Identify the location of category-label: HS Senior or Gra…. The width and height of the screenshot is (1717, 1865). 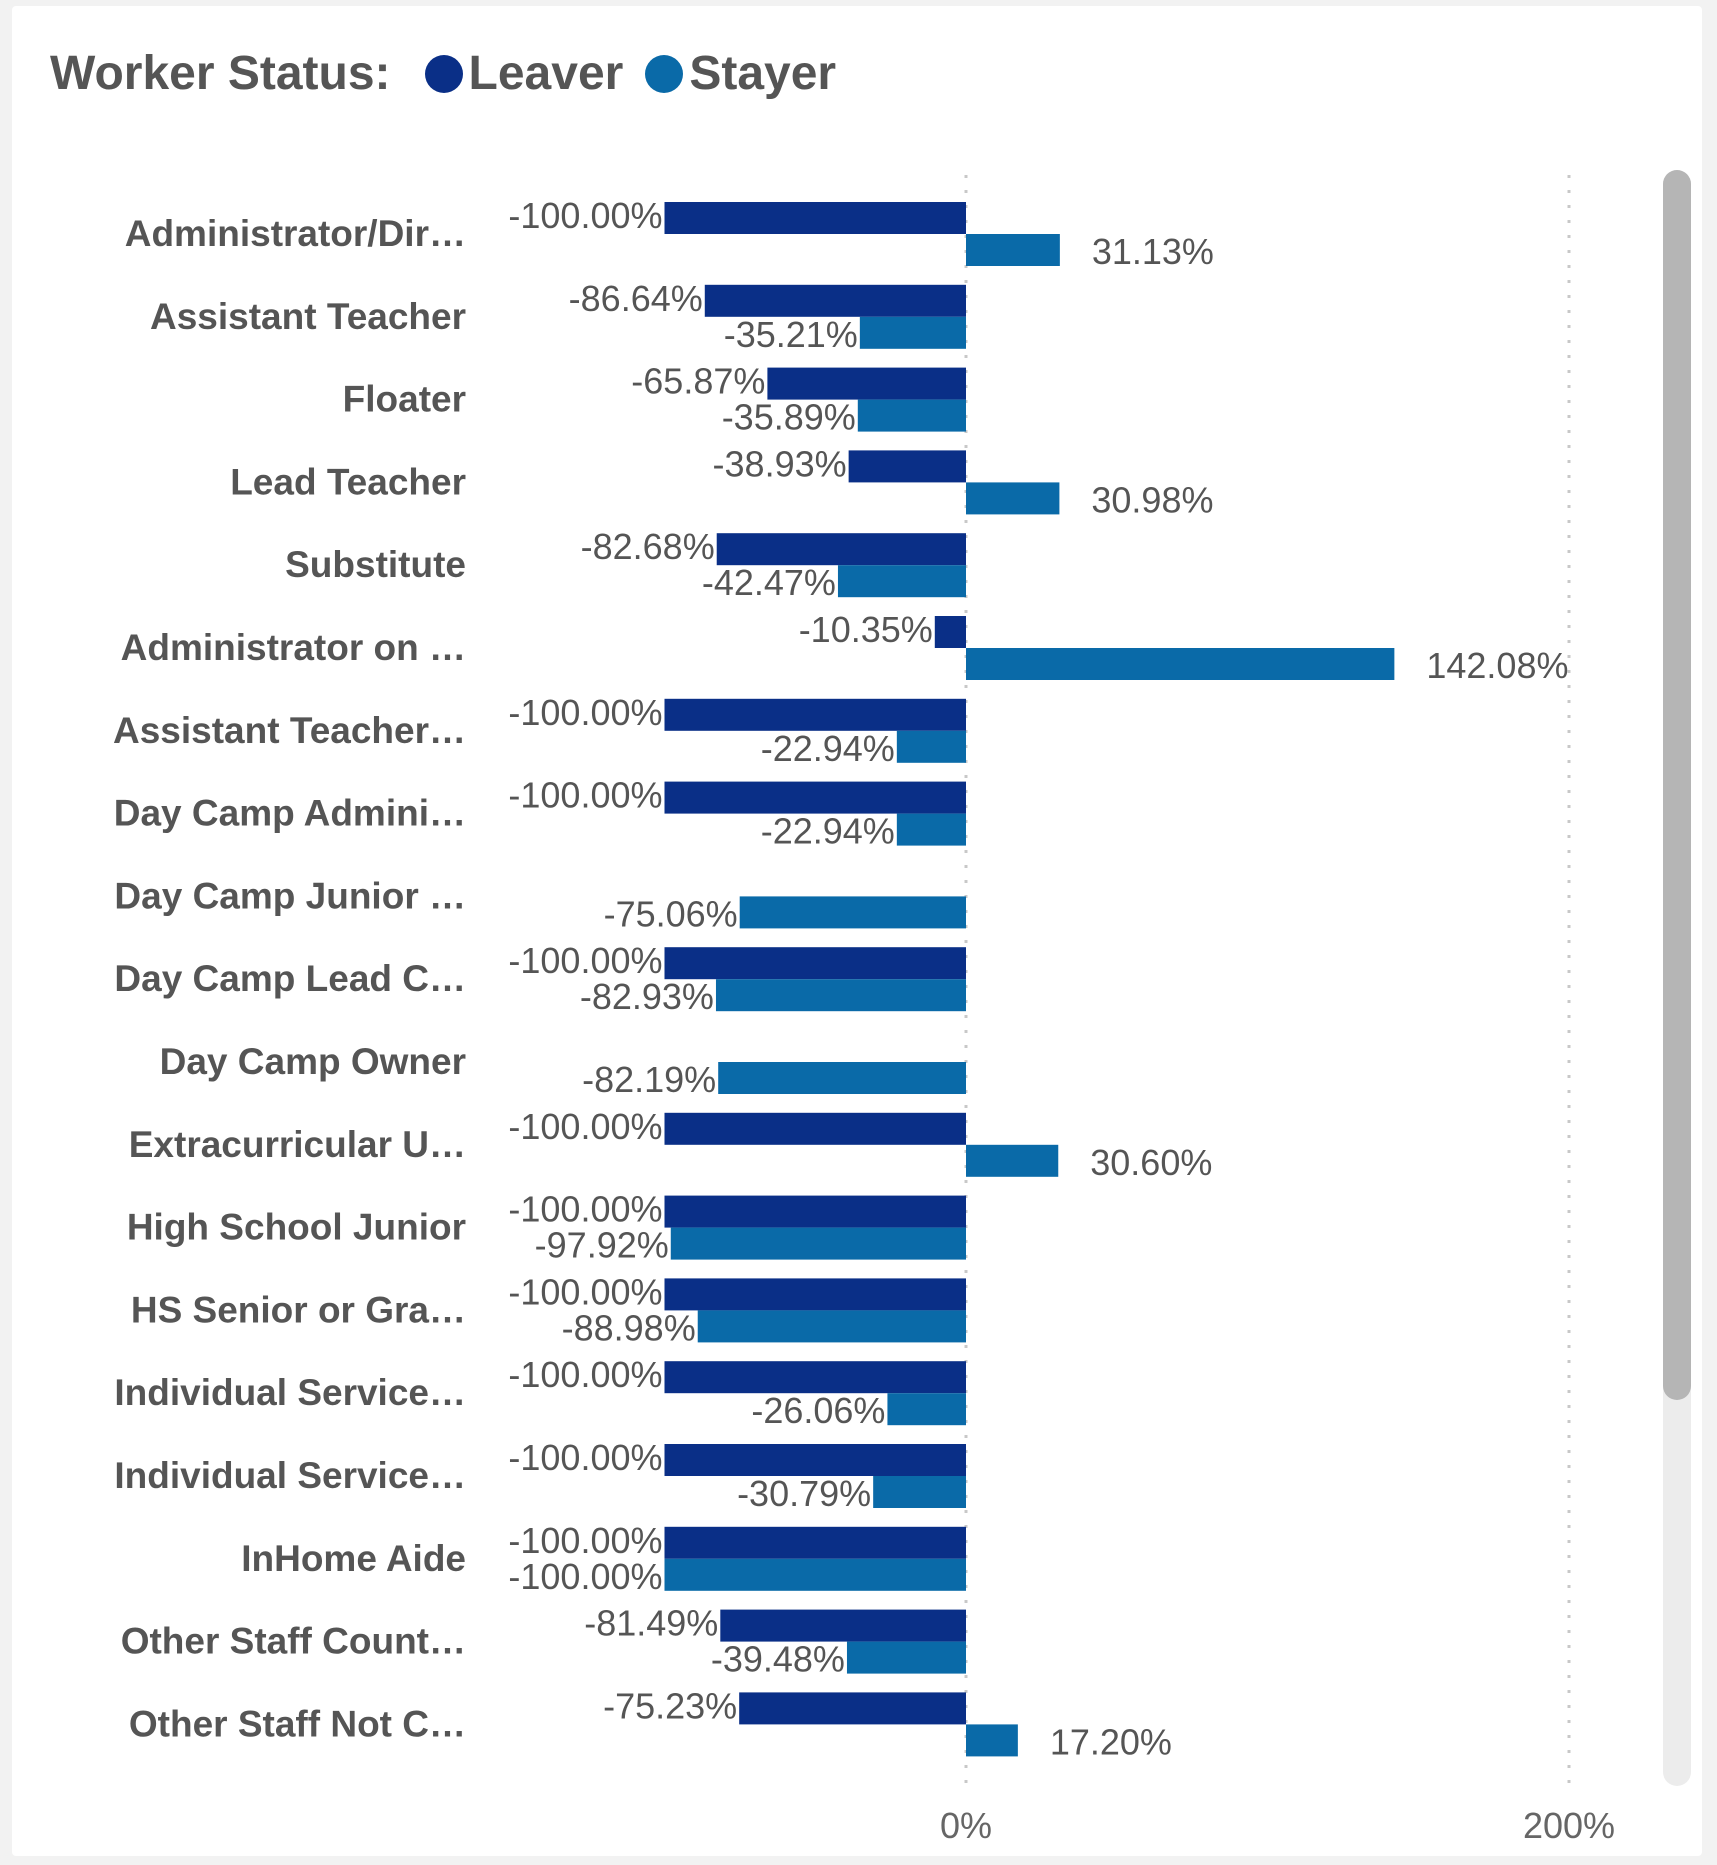
(298, 1309).